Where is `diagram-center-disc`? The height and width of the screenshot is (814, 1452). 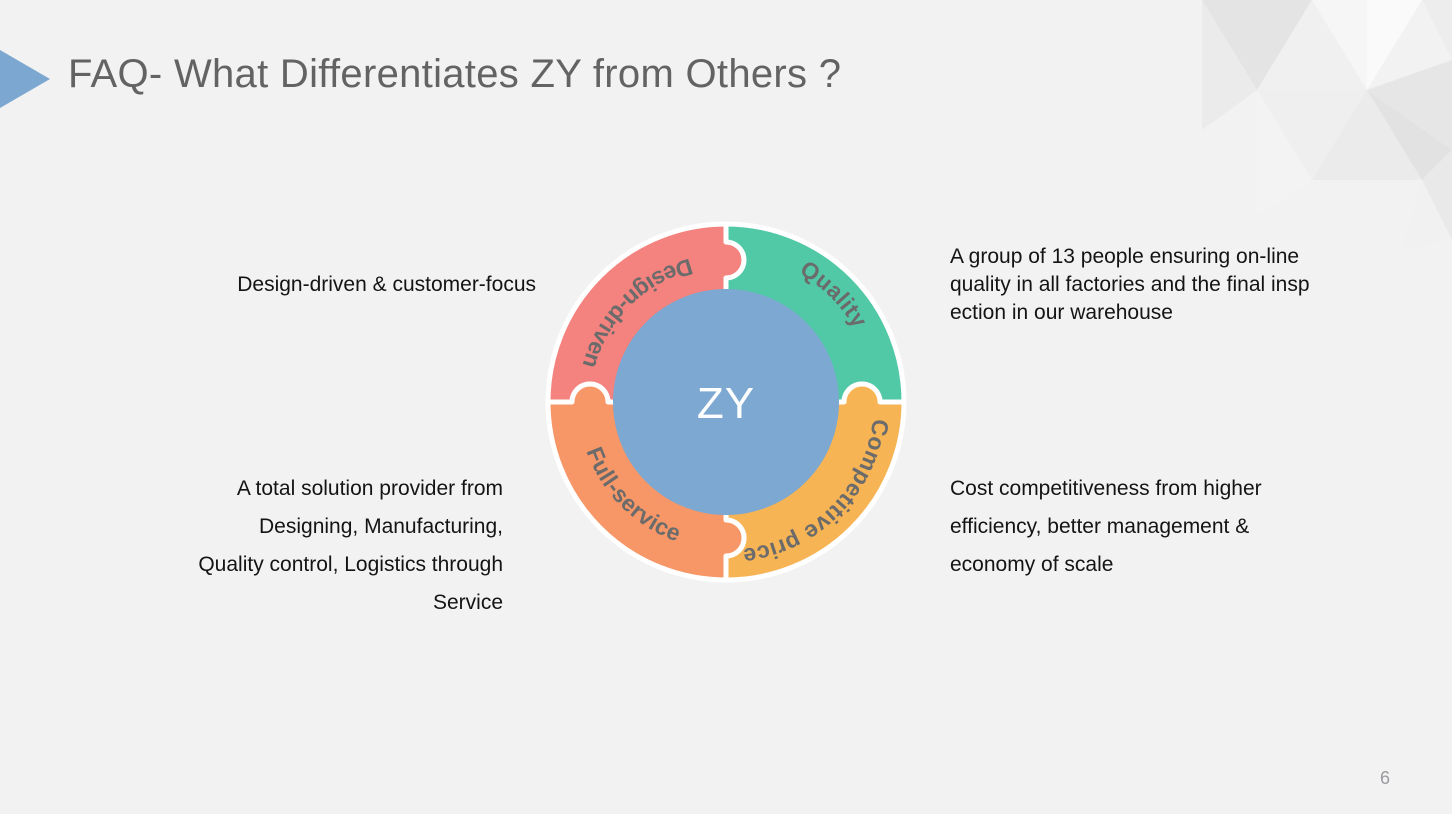 diagram-center-disc is located at coordinates (726, 402).